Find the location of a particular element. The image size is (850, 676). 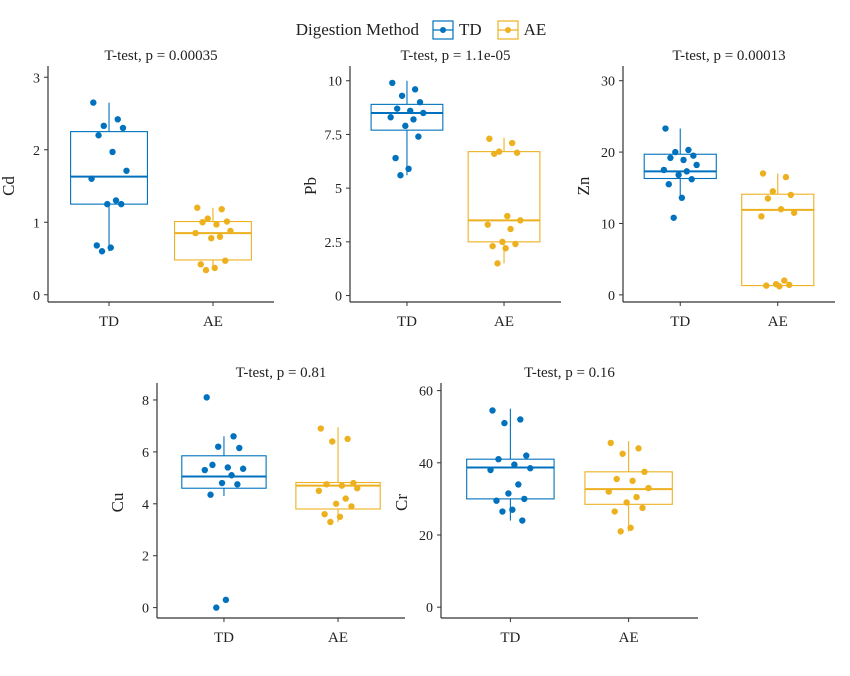

y-tick-label: 2.5 is located at coordinates (334, 243).